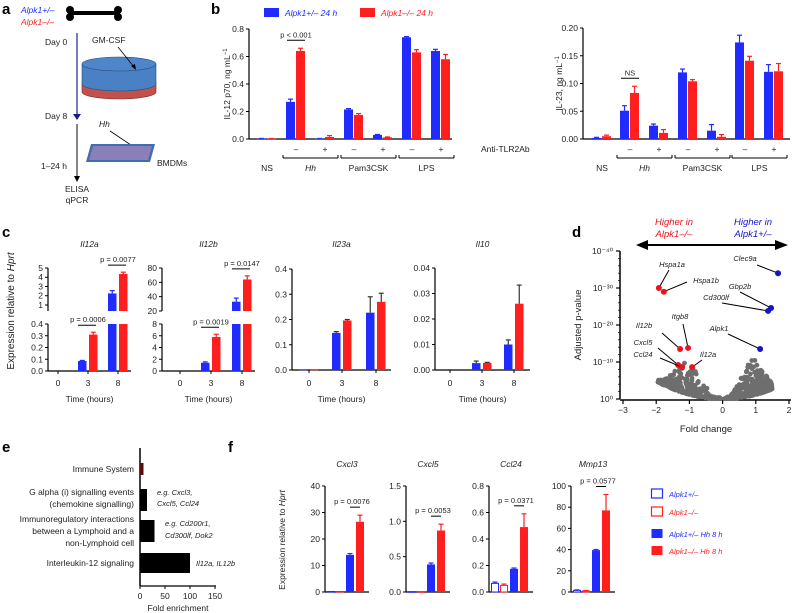 Image resolution: width=792 pixels, height=613 pixels. What do you see at coordinates (511, 464) in the screenshot?
I see `chart-title: Ccl24` at bounding box center [511, 464].